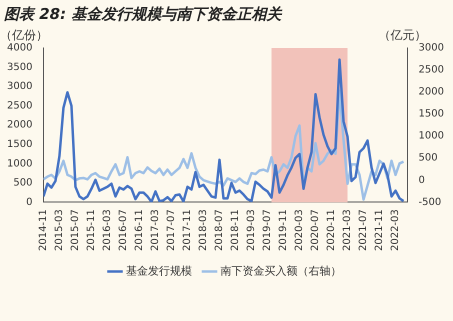 This screenshot has height=321, width=453. What do you see at coordinates (430, 202) in the screenshot?
I see `y2-tick-label: -500` at bounding box center [430, 202].